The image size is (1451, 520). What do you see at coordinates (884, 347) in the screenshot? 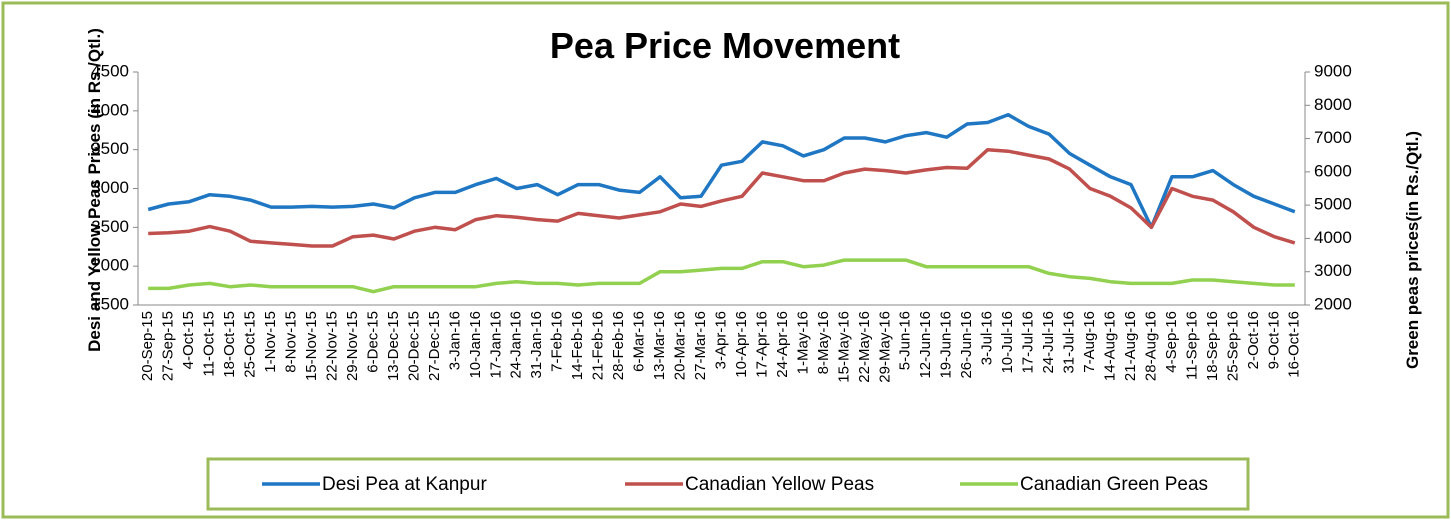
I see `x-tick-label: 29-May-16` at bounding box center [884, 347].